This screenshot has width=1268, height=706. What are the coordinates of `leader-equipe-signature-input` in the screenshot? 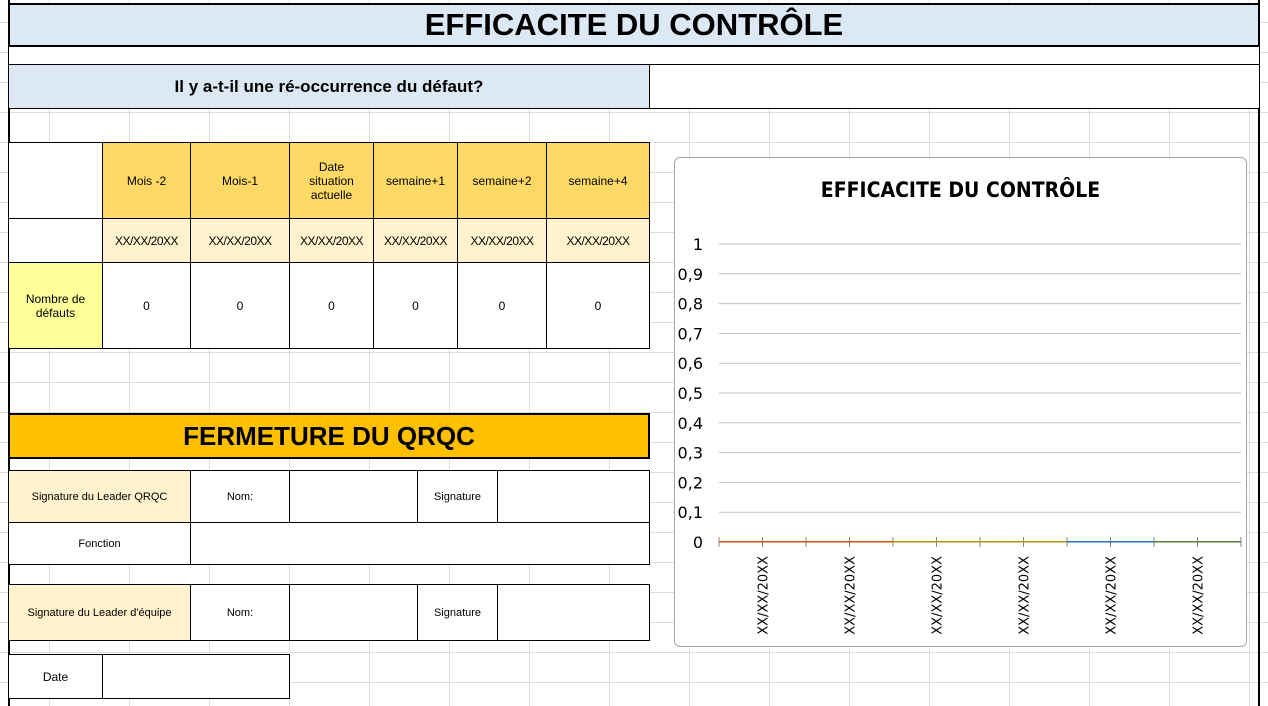 It's located at (573, 612).